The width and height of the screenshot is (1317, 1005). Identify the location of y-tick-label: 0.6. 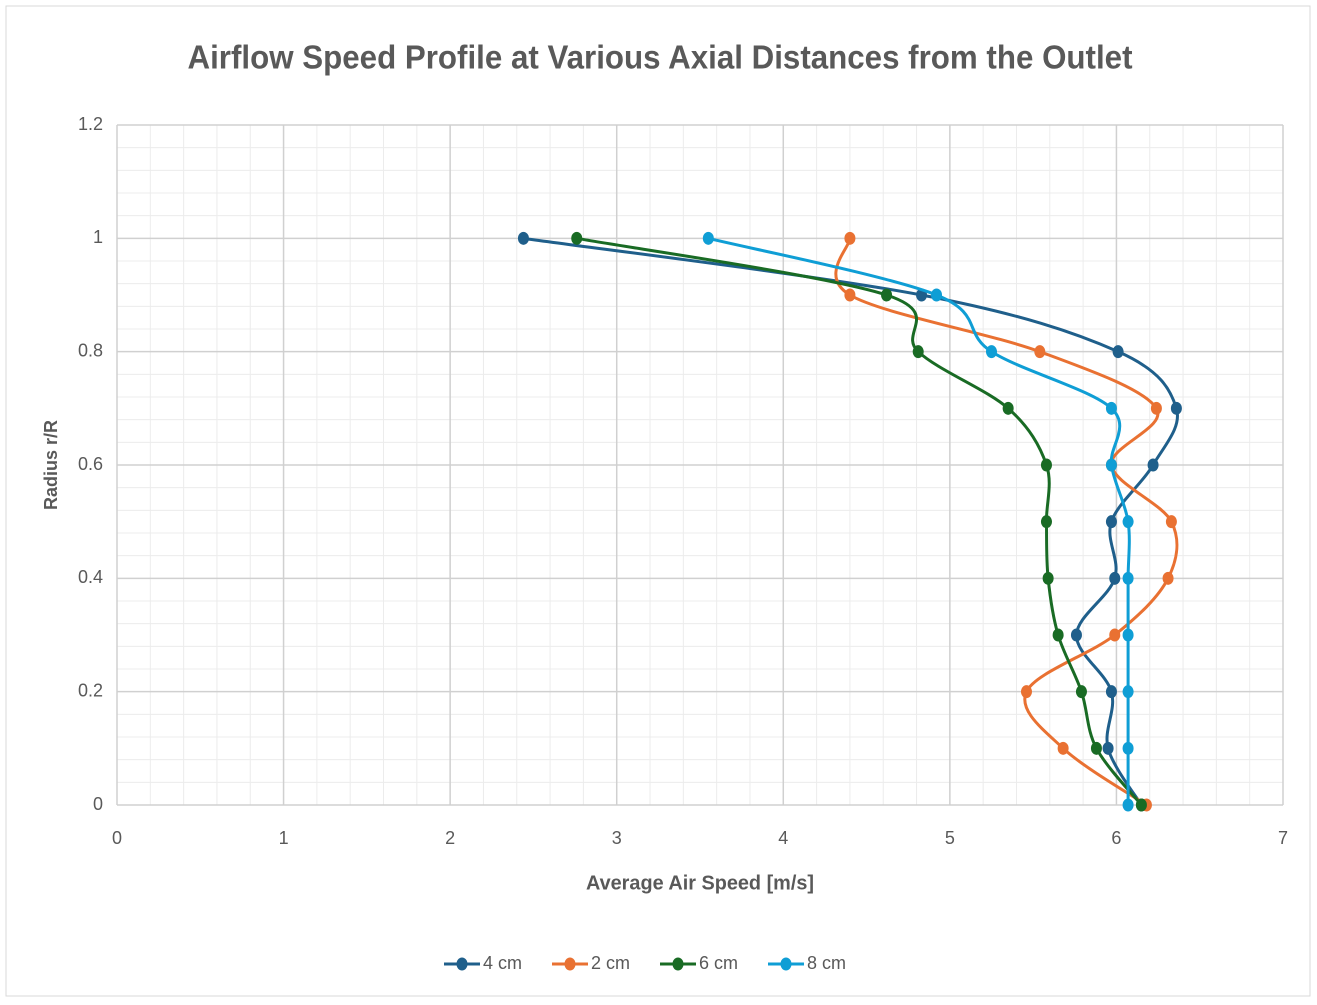
(90, 464).